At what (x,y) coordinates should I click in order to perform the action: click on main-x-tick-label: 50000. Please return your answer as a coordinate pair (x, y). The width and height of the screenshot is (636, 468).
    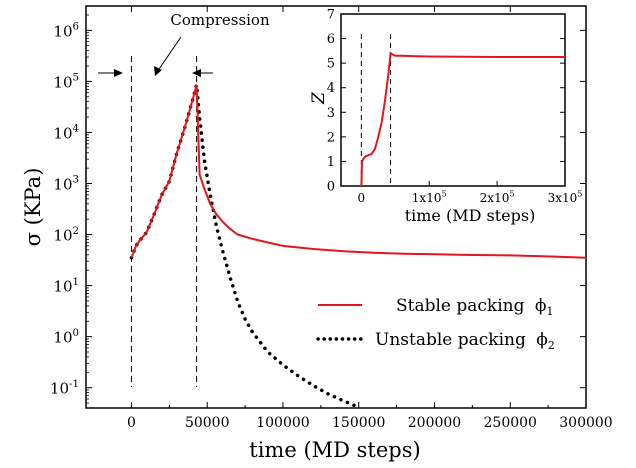
    Looking at the image, I should click on (207, 423).